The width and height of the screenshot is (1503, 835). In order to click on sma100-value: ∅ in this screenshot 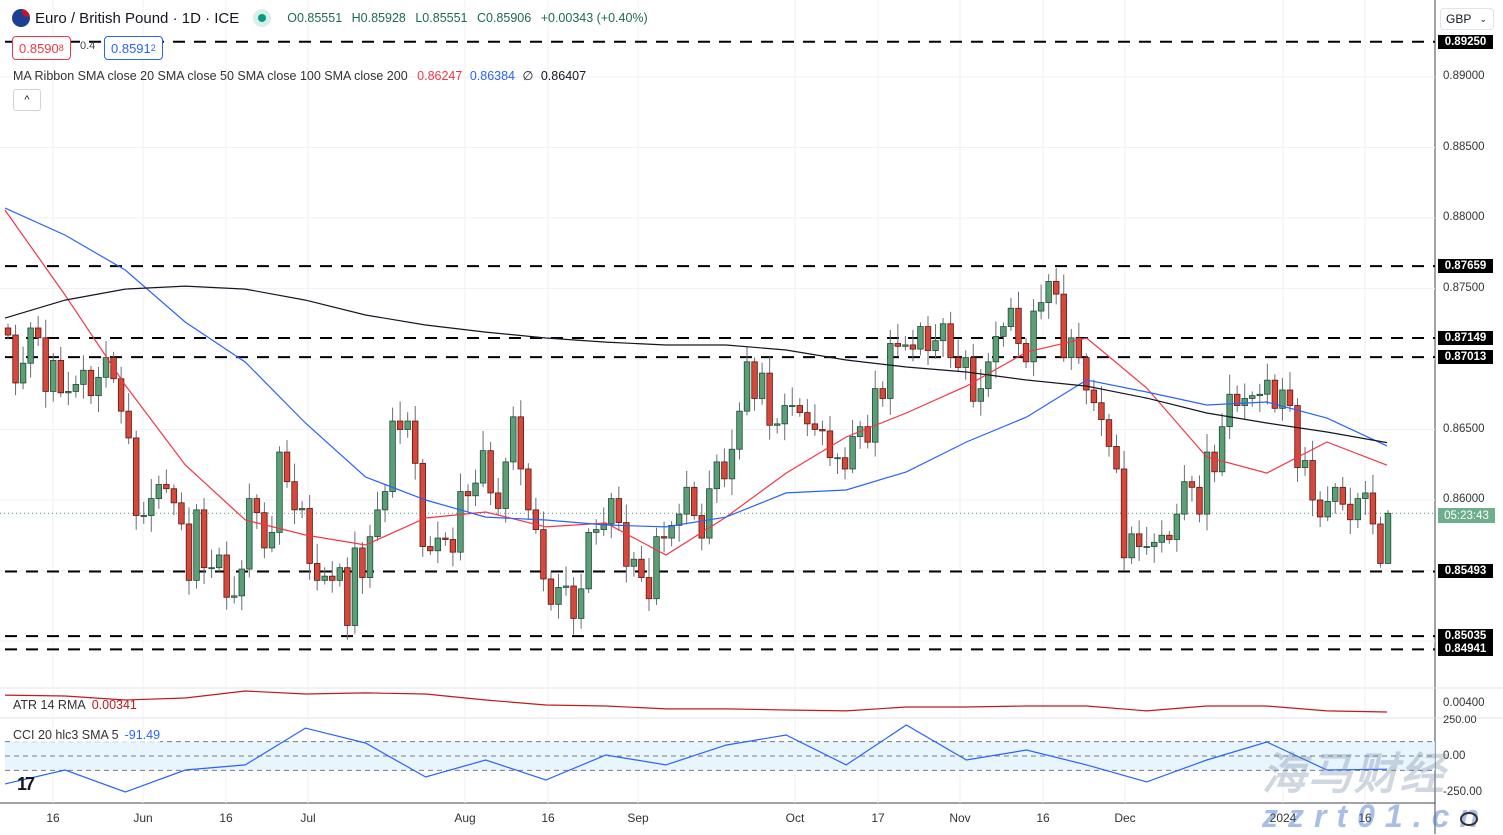, I will do `click(528, 76)`.